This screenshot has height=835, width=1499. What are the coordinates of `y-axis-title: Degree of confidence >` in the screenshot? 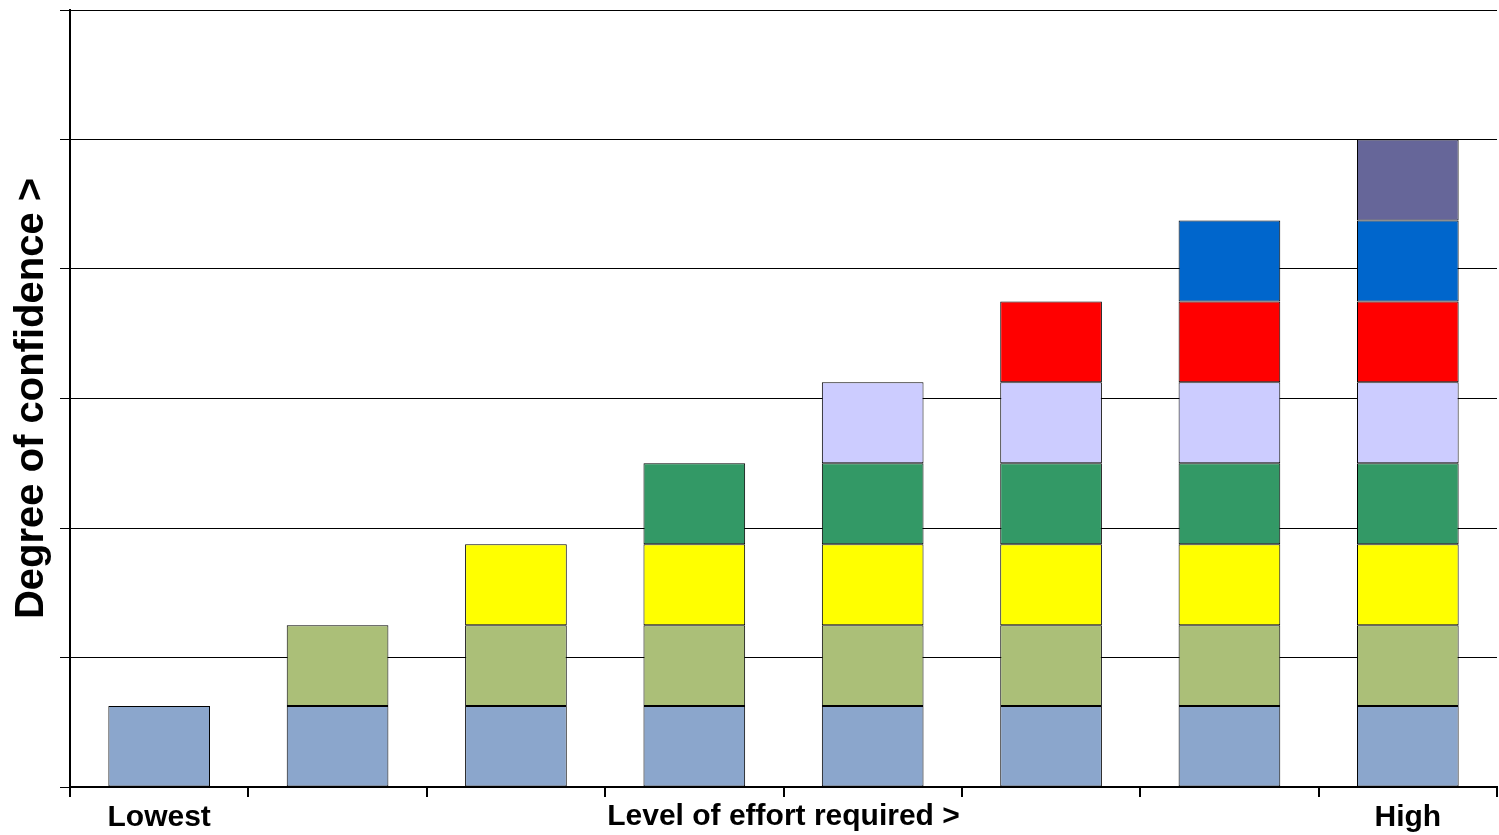 It's located at (29, 398).